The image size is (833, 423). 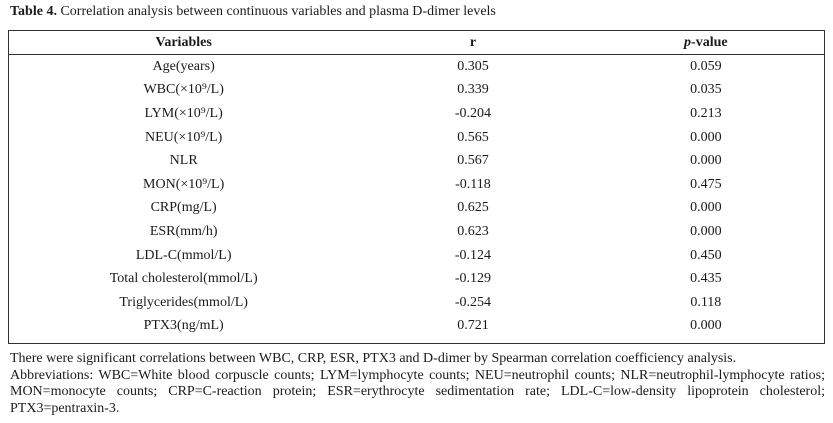 I want to click on cell-r: -0.118, so click(x=473, y=184).